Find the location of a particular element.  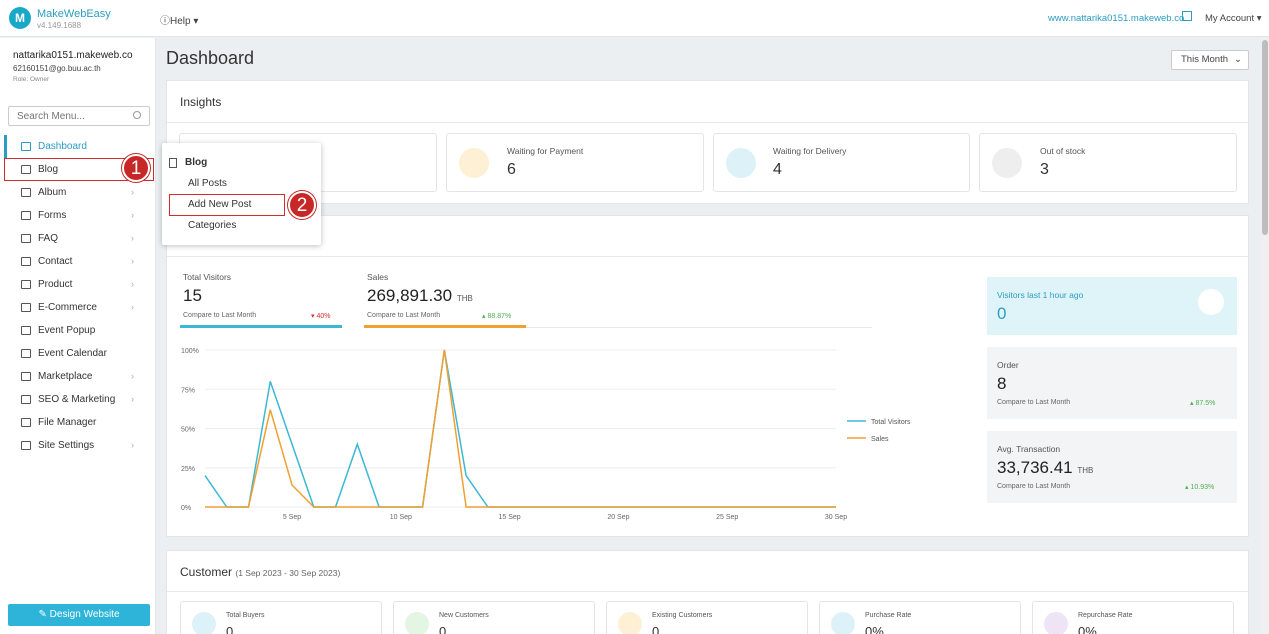

sidebar-item-dashboard: Dashboard is located at coordinates (79, 146).